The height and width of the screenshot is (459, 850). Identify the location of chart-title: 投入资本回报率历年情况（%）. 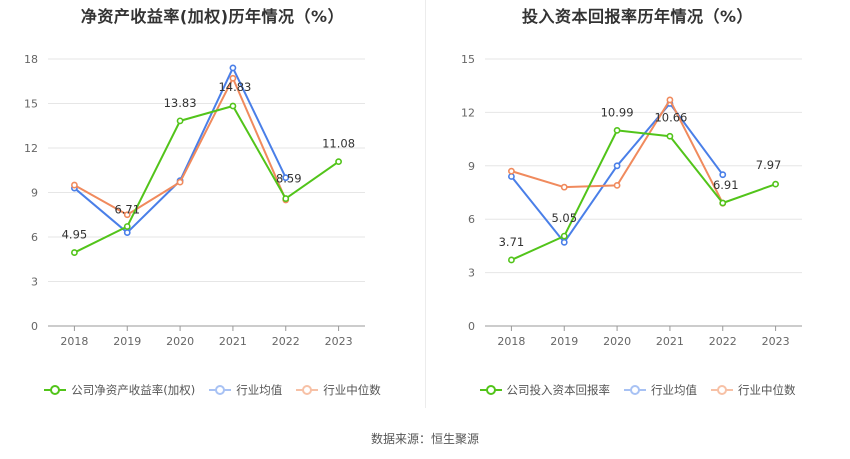
(637, 16).